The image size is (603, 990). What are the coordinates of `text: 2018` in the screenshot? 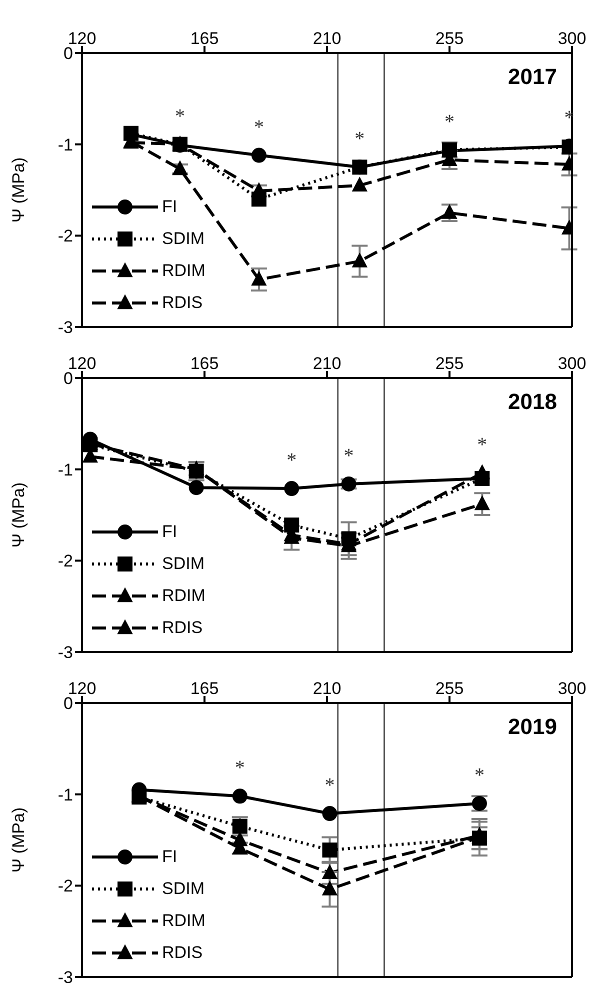 It's located at (532, 402).